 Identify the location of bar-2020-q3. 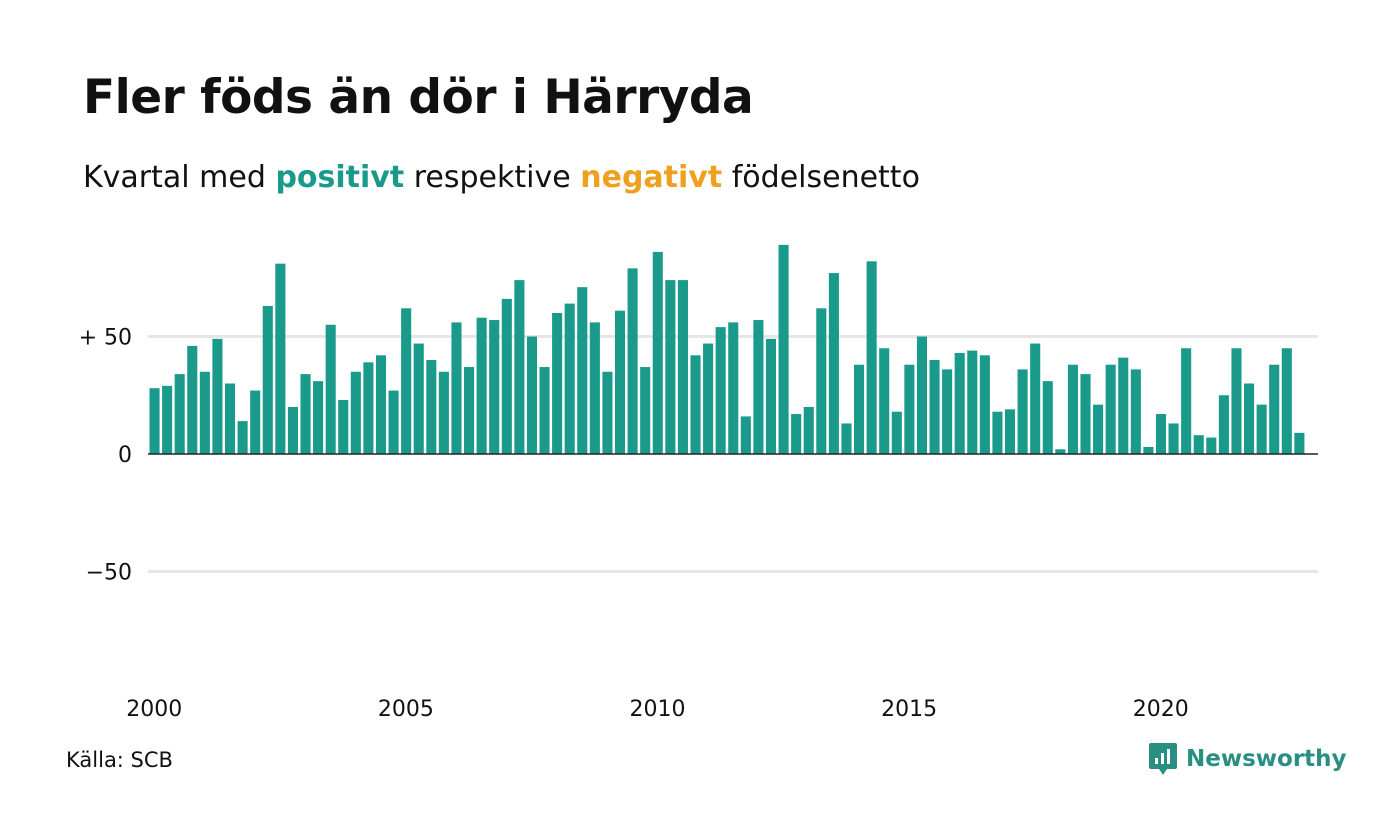
(1186, 401).